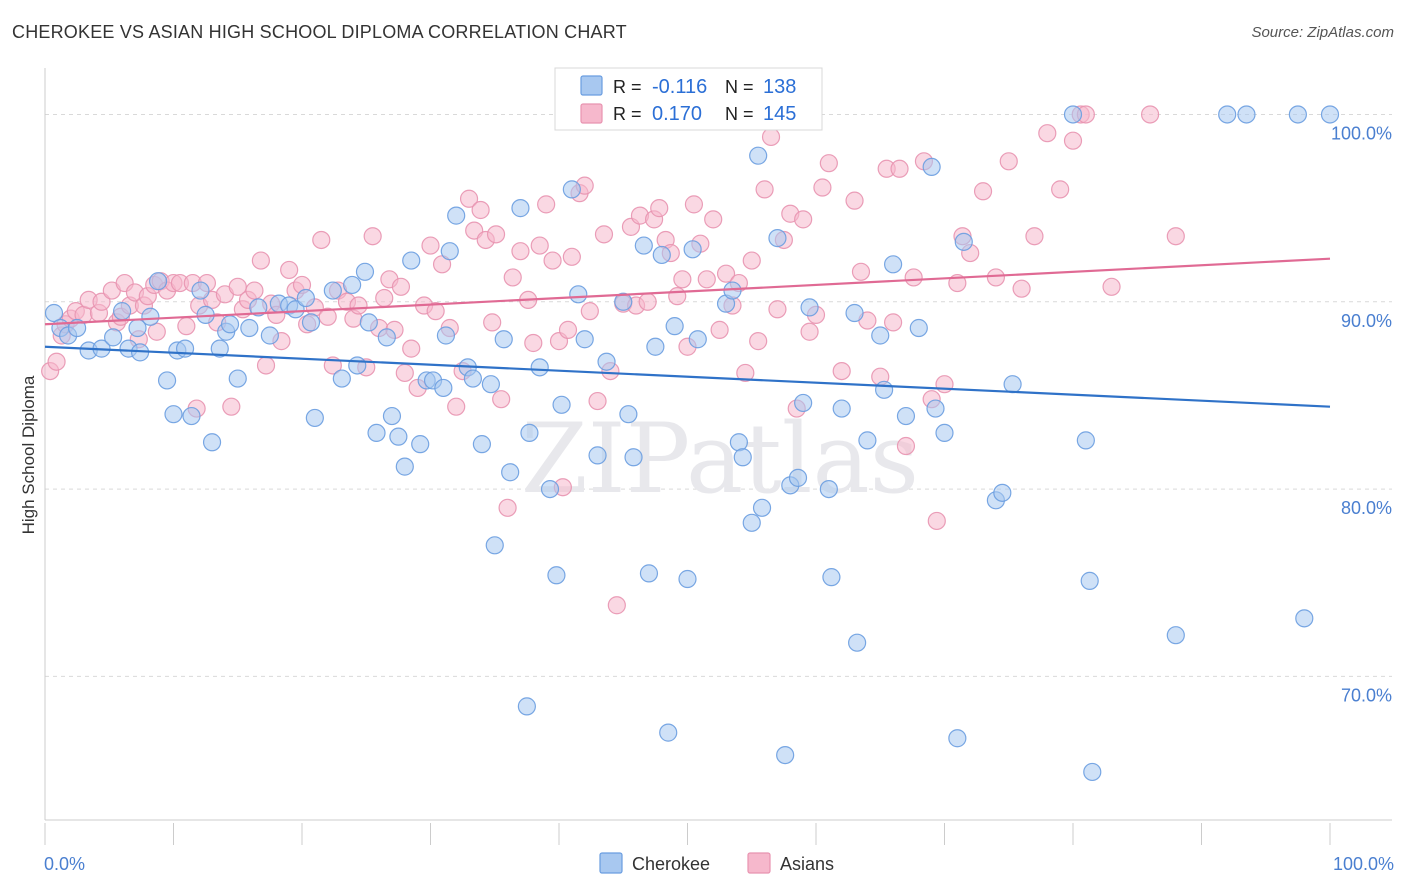 The height and width of the screenshot is (892, 1406). What do you see at coordinates (1322, 32) in the screenshot?
I see `chart-source: Source: ZipAtlas.com` at bounding box center [1322, 32].